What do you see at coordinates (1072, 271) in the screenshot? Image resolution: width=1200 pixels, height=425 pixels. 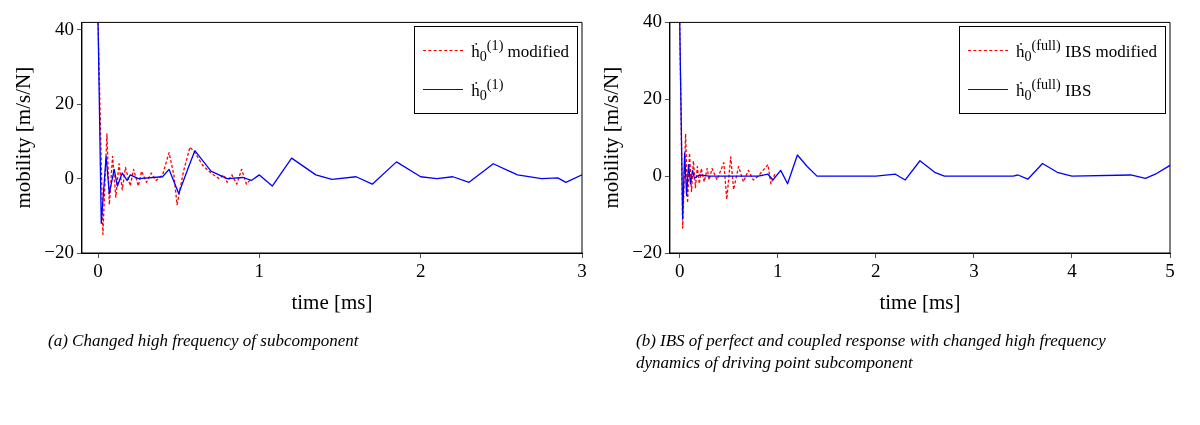 I see `x-tick-label: 4` at bounding box center [1072, 271].